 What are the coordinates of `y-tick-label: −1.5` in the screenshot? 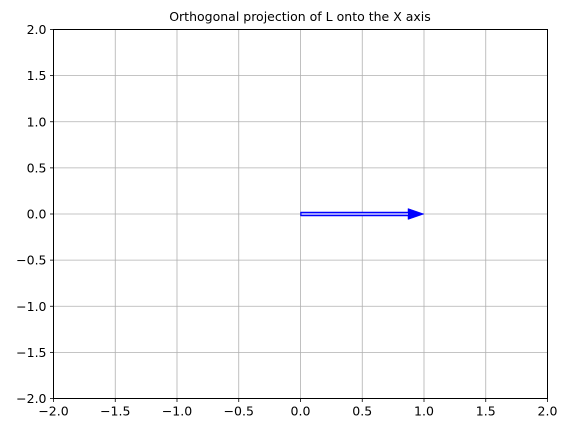 It's located at (31, 352).